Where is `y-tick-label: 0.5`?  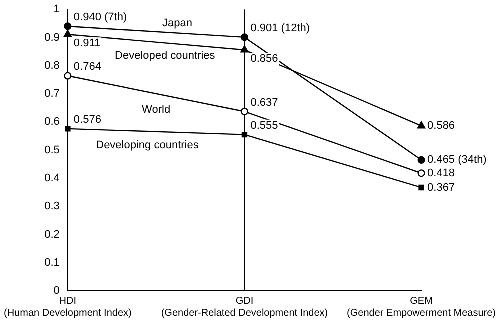
y-tick-label: 0.5 is located at coordinates (52, 150).